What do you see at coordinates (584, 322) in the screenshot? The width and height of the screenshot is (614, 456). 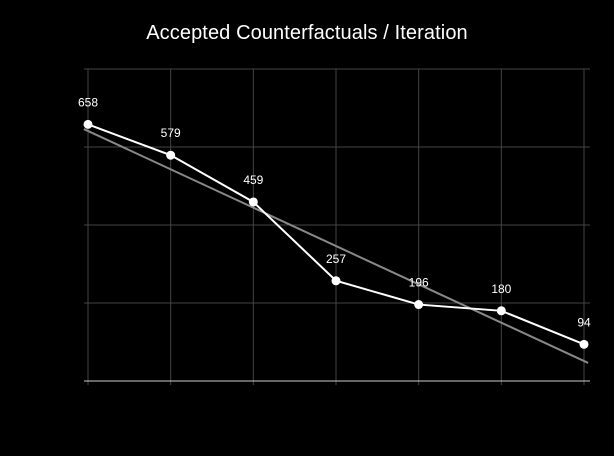 I see `data-label: 94` at bounding box center [584, 322].